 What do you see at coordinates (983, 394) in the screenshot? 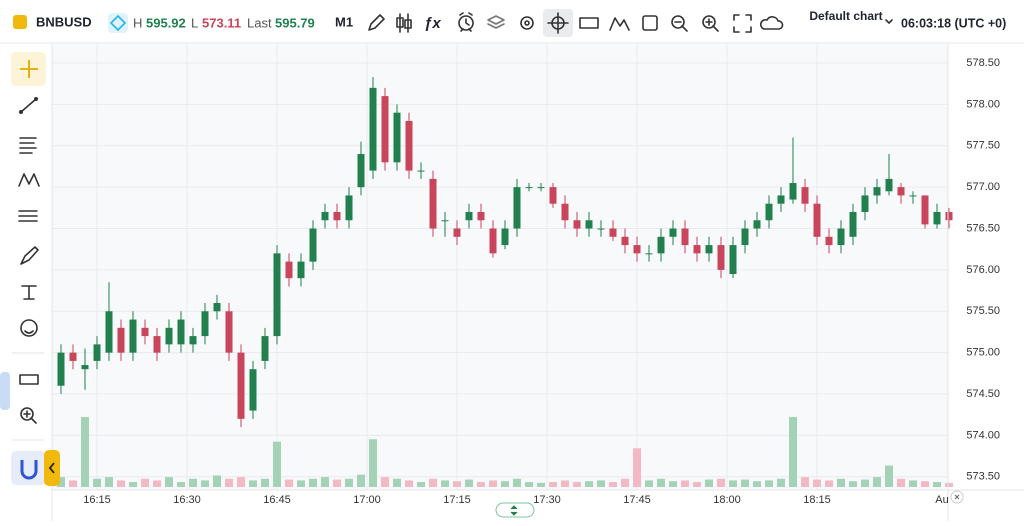
I see `y-tick-label: 574.50` at bounding box center [983, 394].